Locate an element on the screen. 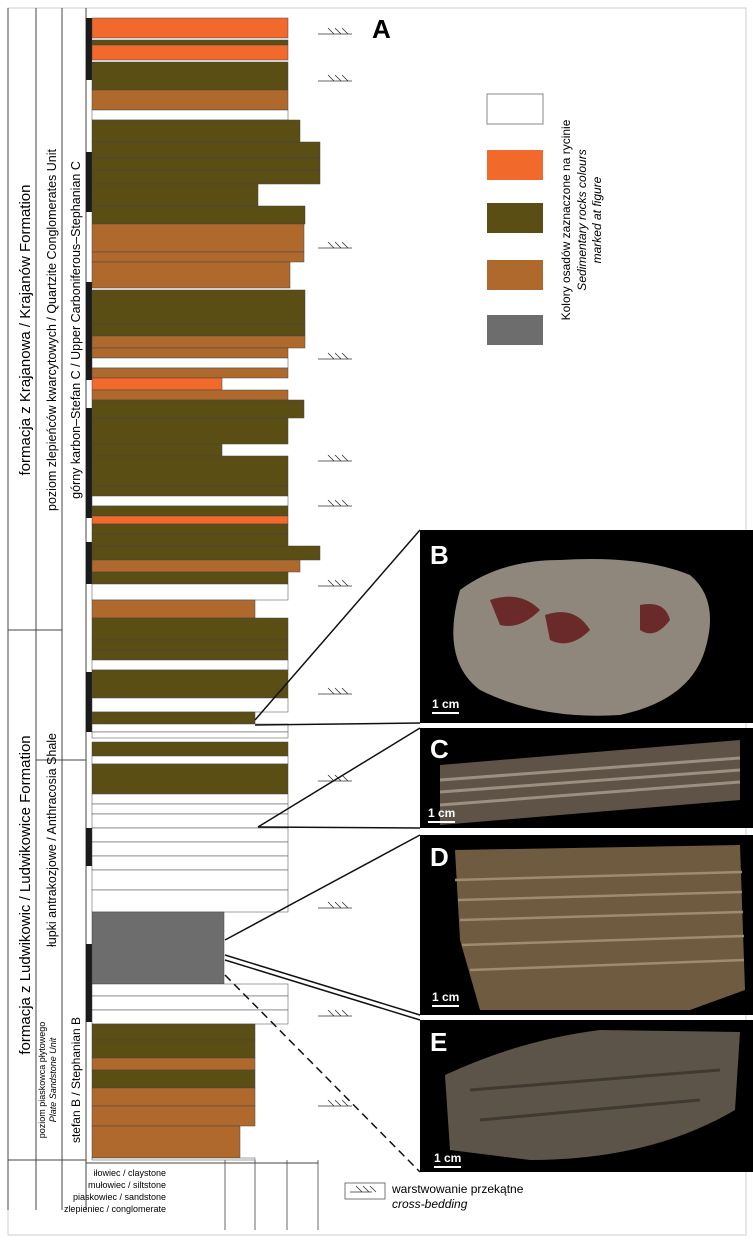 The width and height of the screenshot is (753, 1243). legend-swatch-brown is located at coordinates (515, 275).